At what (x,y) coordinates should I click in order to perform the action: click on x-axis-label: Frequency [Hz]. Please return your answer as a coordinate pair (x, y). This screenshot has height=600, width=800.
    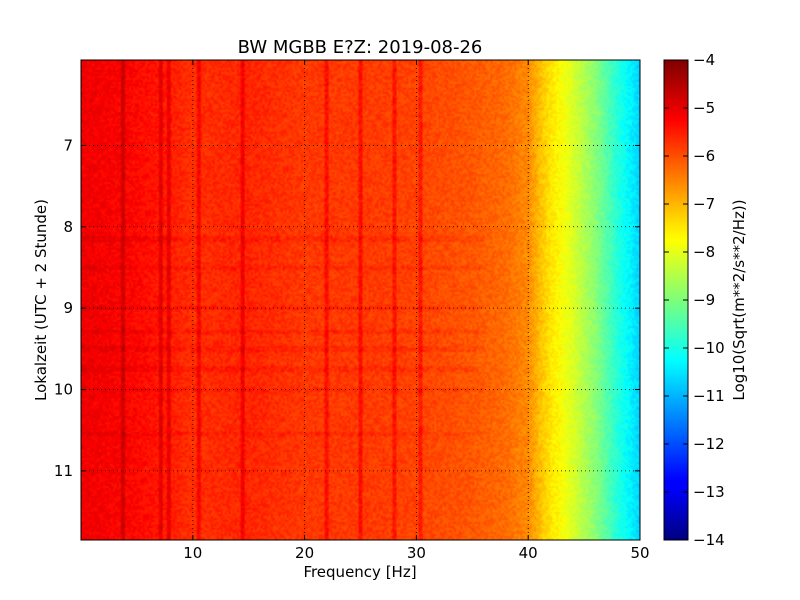
    Looking at the image, I should click on (359, 572).